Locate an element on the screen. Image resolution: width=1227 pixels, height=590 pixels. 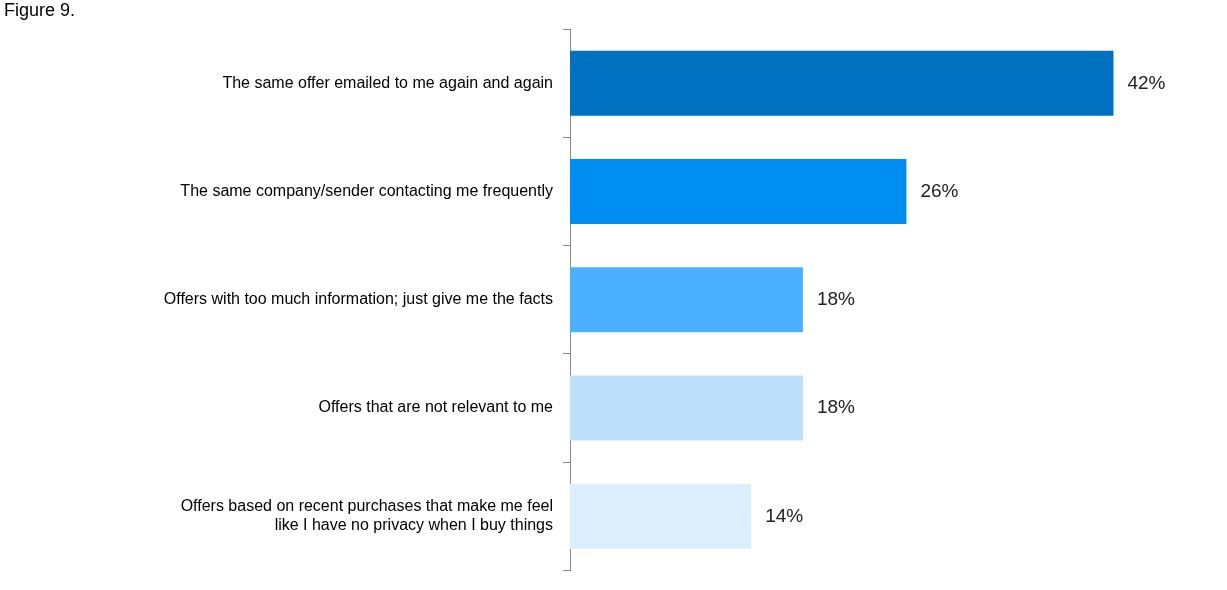
y-tick-label: Offers based on recent purchases that make me feel like I have no privacy when I buy things is located at coordinates (366, 515).